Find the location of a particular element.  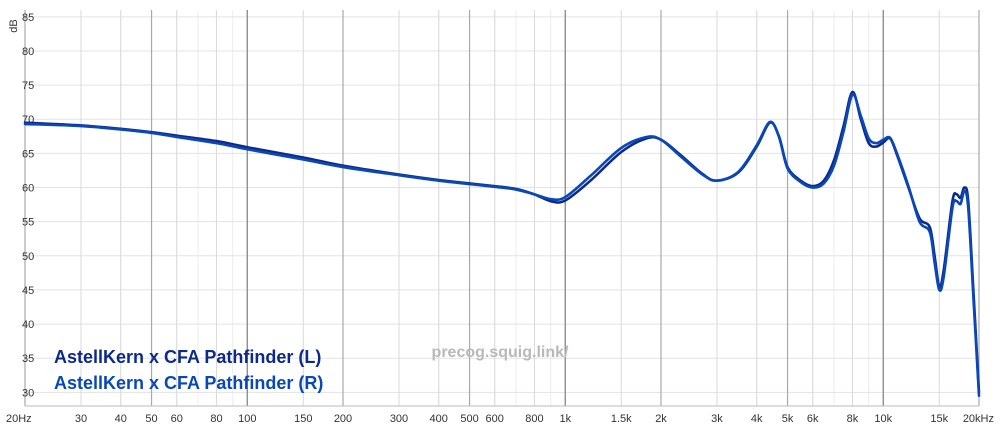

x-tick-label: 600 is located at coordinates (495, 419).